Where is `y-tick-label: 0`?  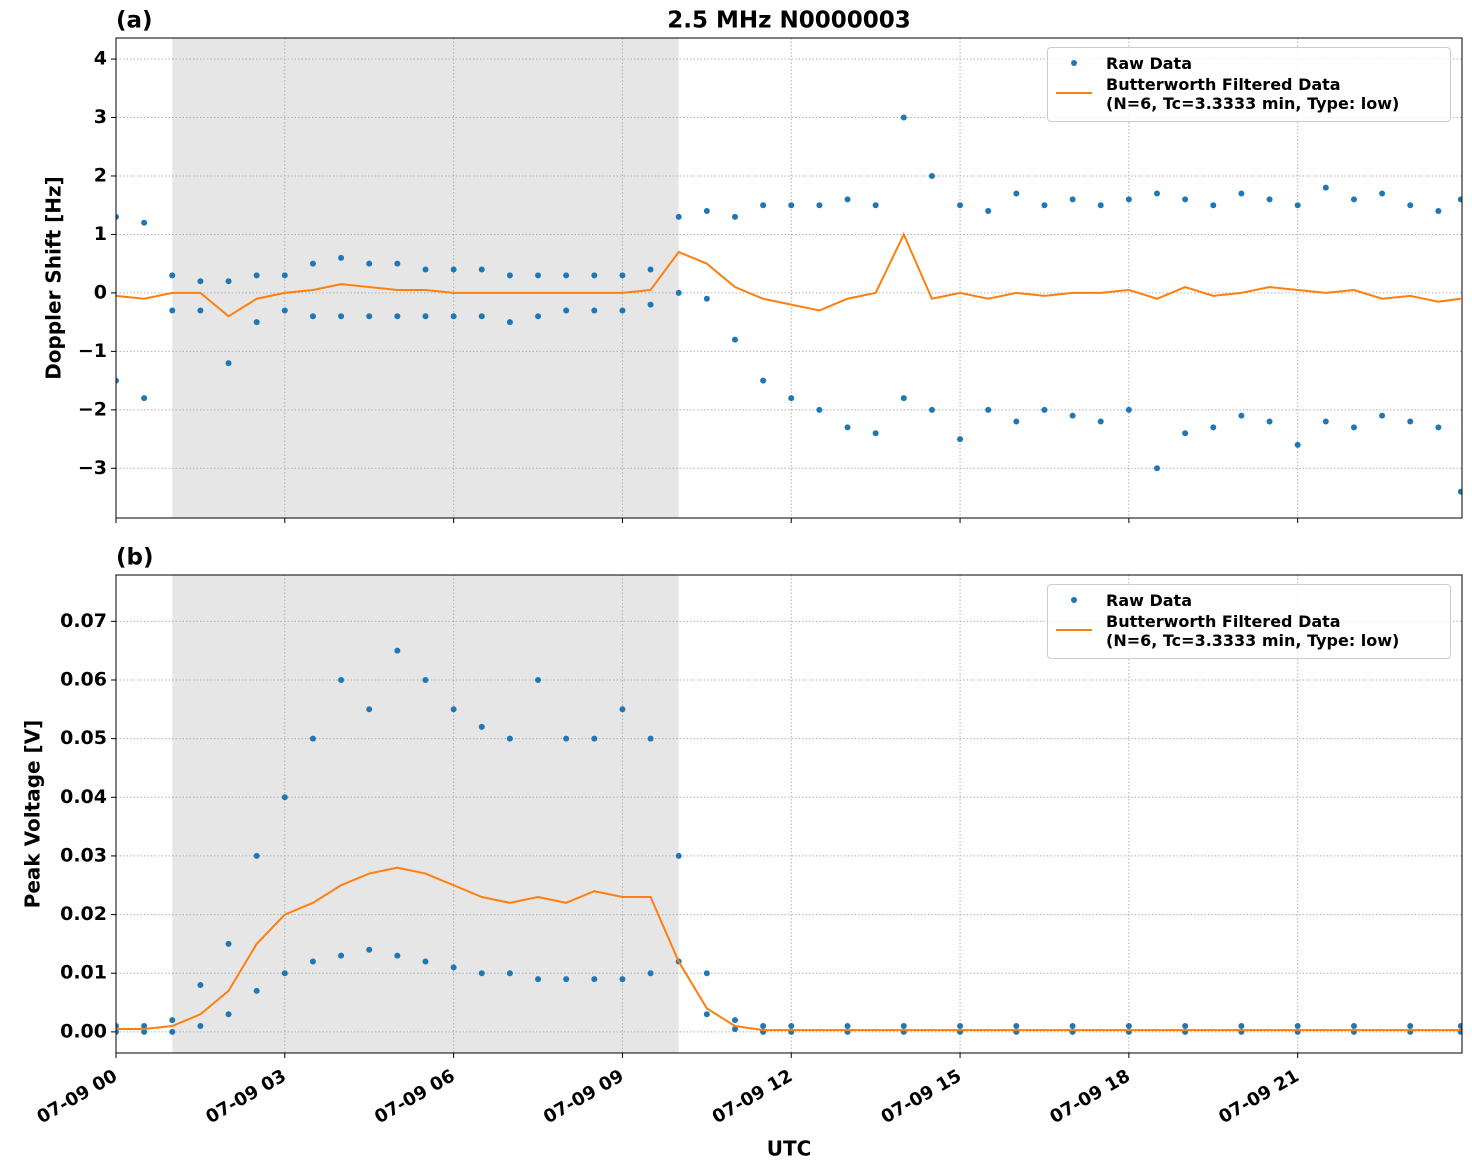
y-tick-label: 0 is located at coordinates (100, 292).